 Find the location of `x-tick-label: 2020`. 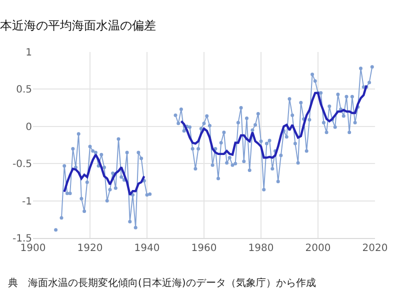

x-tick-label: 2020 is located at coordinates (375, 248).